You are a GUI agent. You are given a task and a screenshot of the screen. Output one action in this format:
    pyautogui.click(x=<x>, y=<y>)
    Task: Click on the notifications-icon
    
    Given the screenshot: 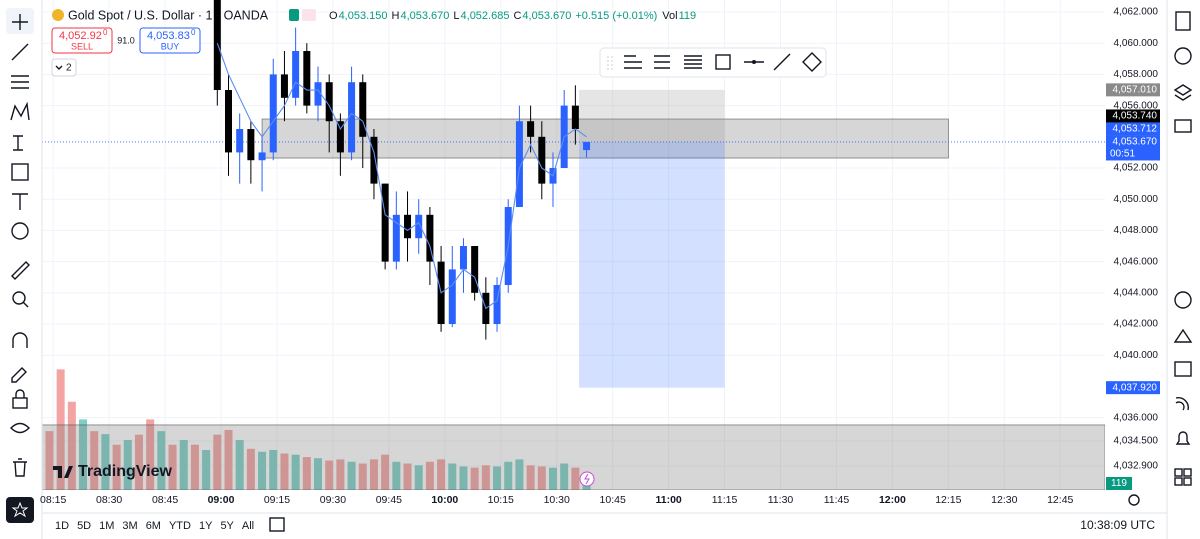 What is the action you would take?
    pyautogui.click(x=1183, y=438)
    